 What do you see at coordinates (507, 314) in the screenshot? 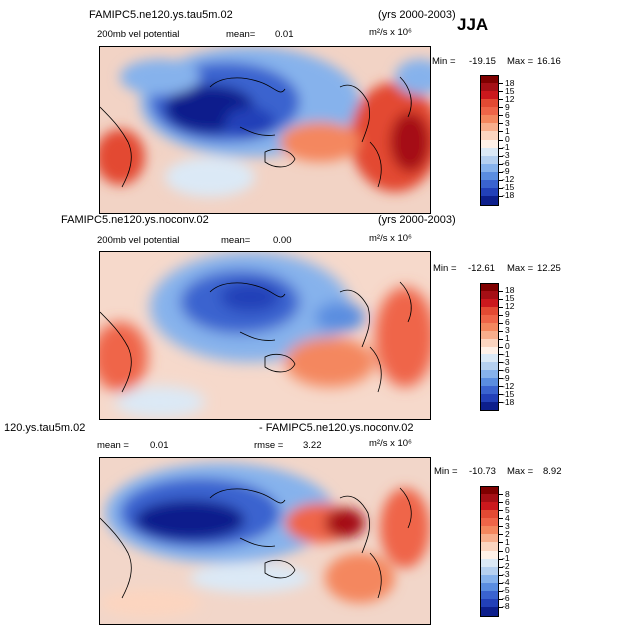
I see `colorbar-tick-label: 9` at bounding box center [507, 314].